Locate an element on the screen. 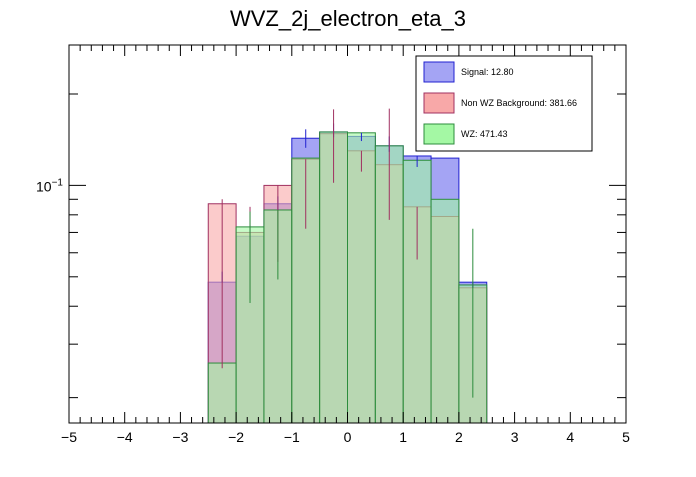 The image size is (696, 477). x-tick-label: 2 is located at coordinates (459, 437).